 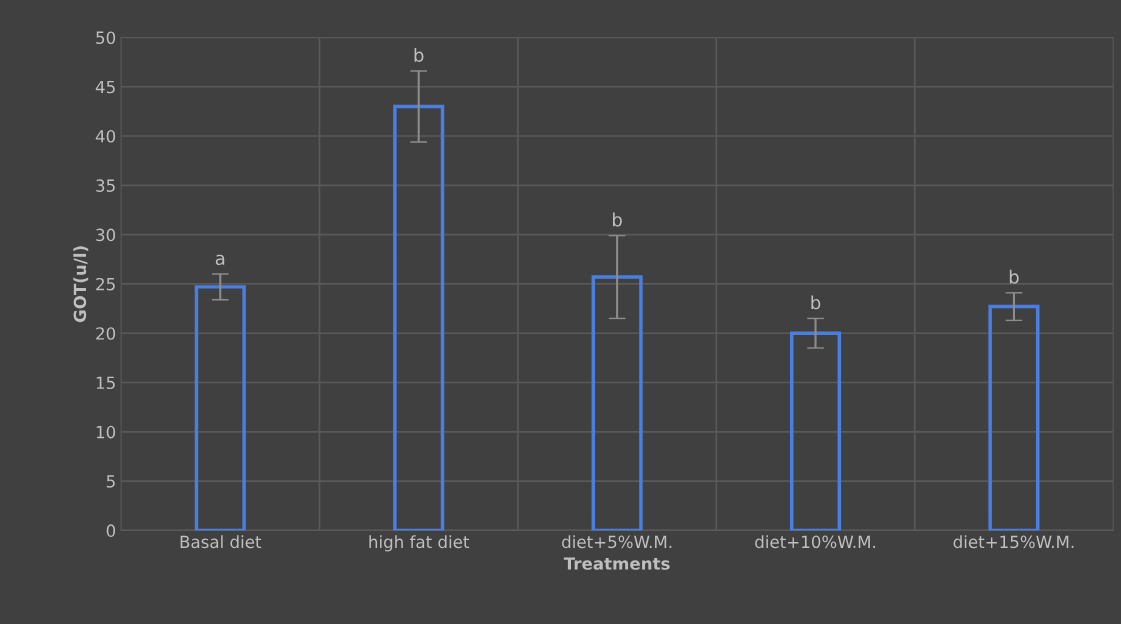 What do you see at coordinates (81, 284) in the screenshot?
I see `y-axis-title: GOT(u/l)` at bounding box center [81, 284].